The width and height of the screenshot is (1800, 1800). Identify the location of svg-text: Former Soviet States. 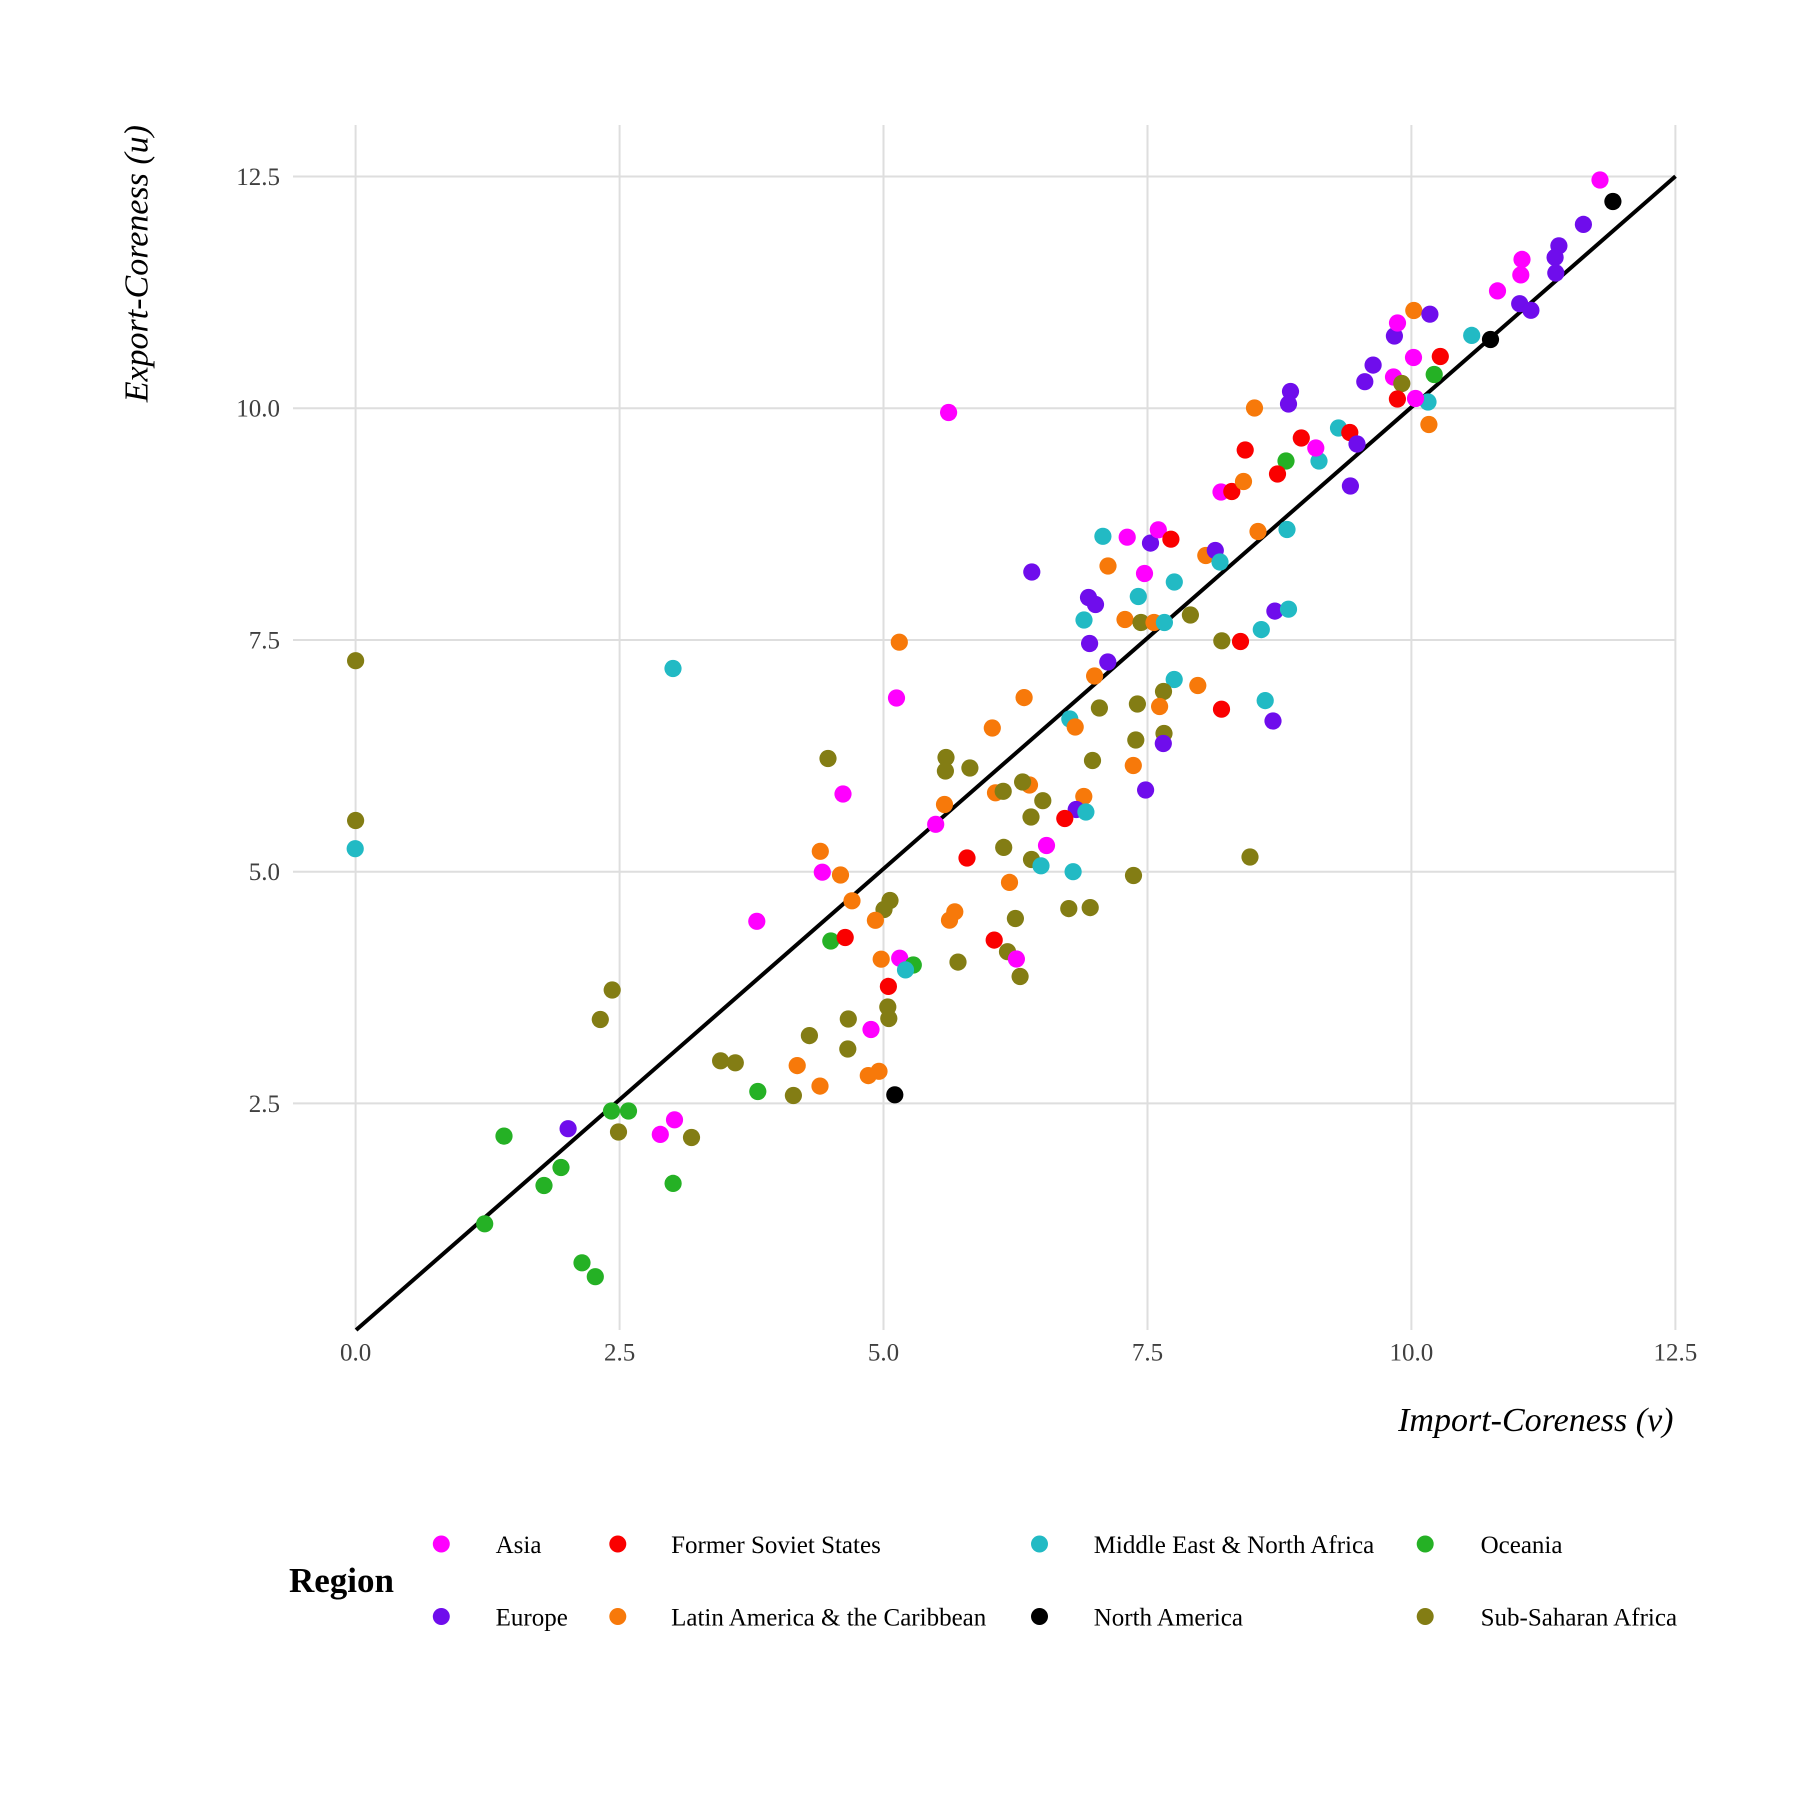
(776, 1545).